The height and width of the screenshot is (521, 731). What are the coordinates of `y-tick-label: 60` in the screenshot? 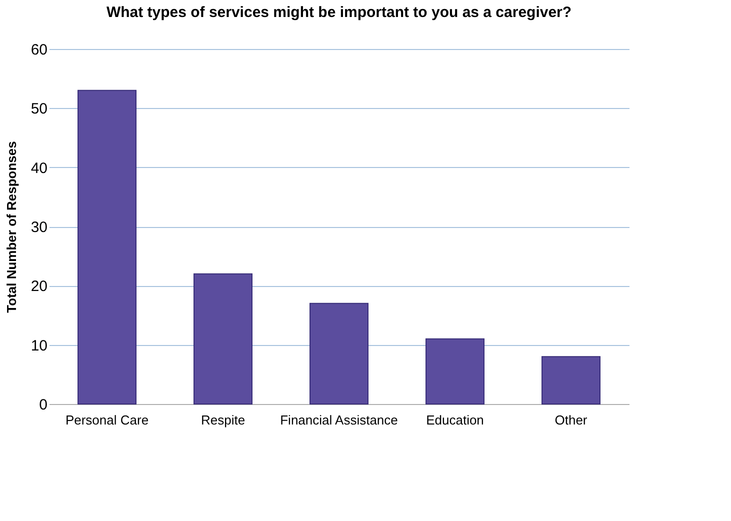 It's located at (39, 50).